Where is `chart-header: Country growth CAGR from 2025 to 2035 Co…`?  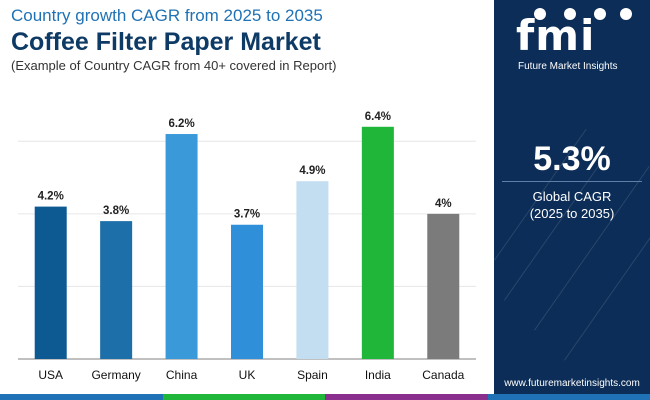 chart-header: Country growth CAGR from 2025 to 2035 Co… is located at coordinates (247, 39).